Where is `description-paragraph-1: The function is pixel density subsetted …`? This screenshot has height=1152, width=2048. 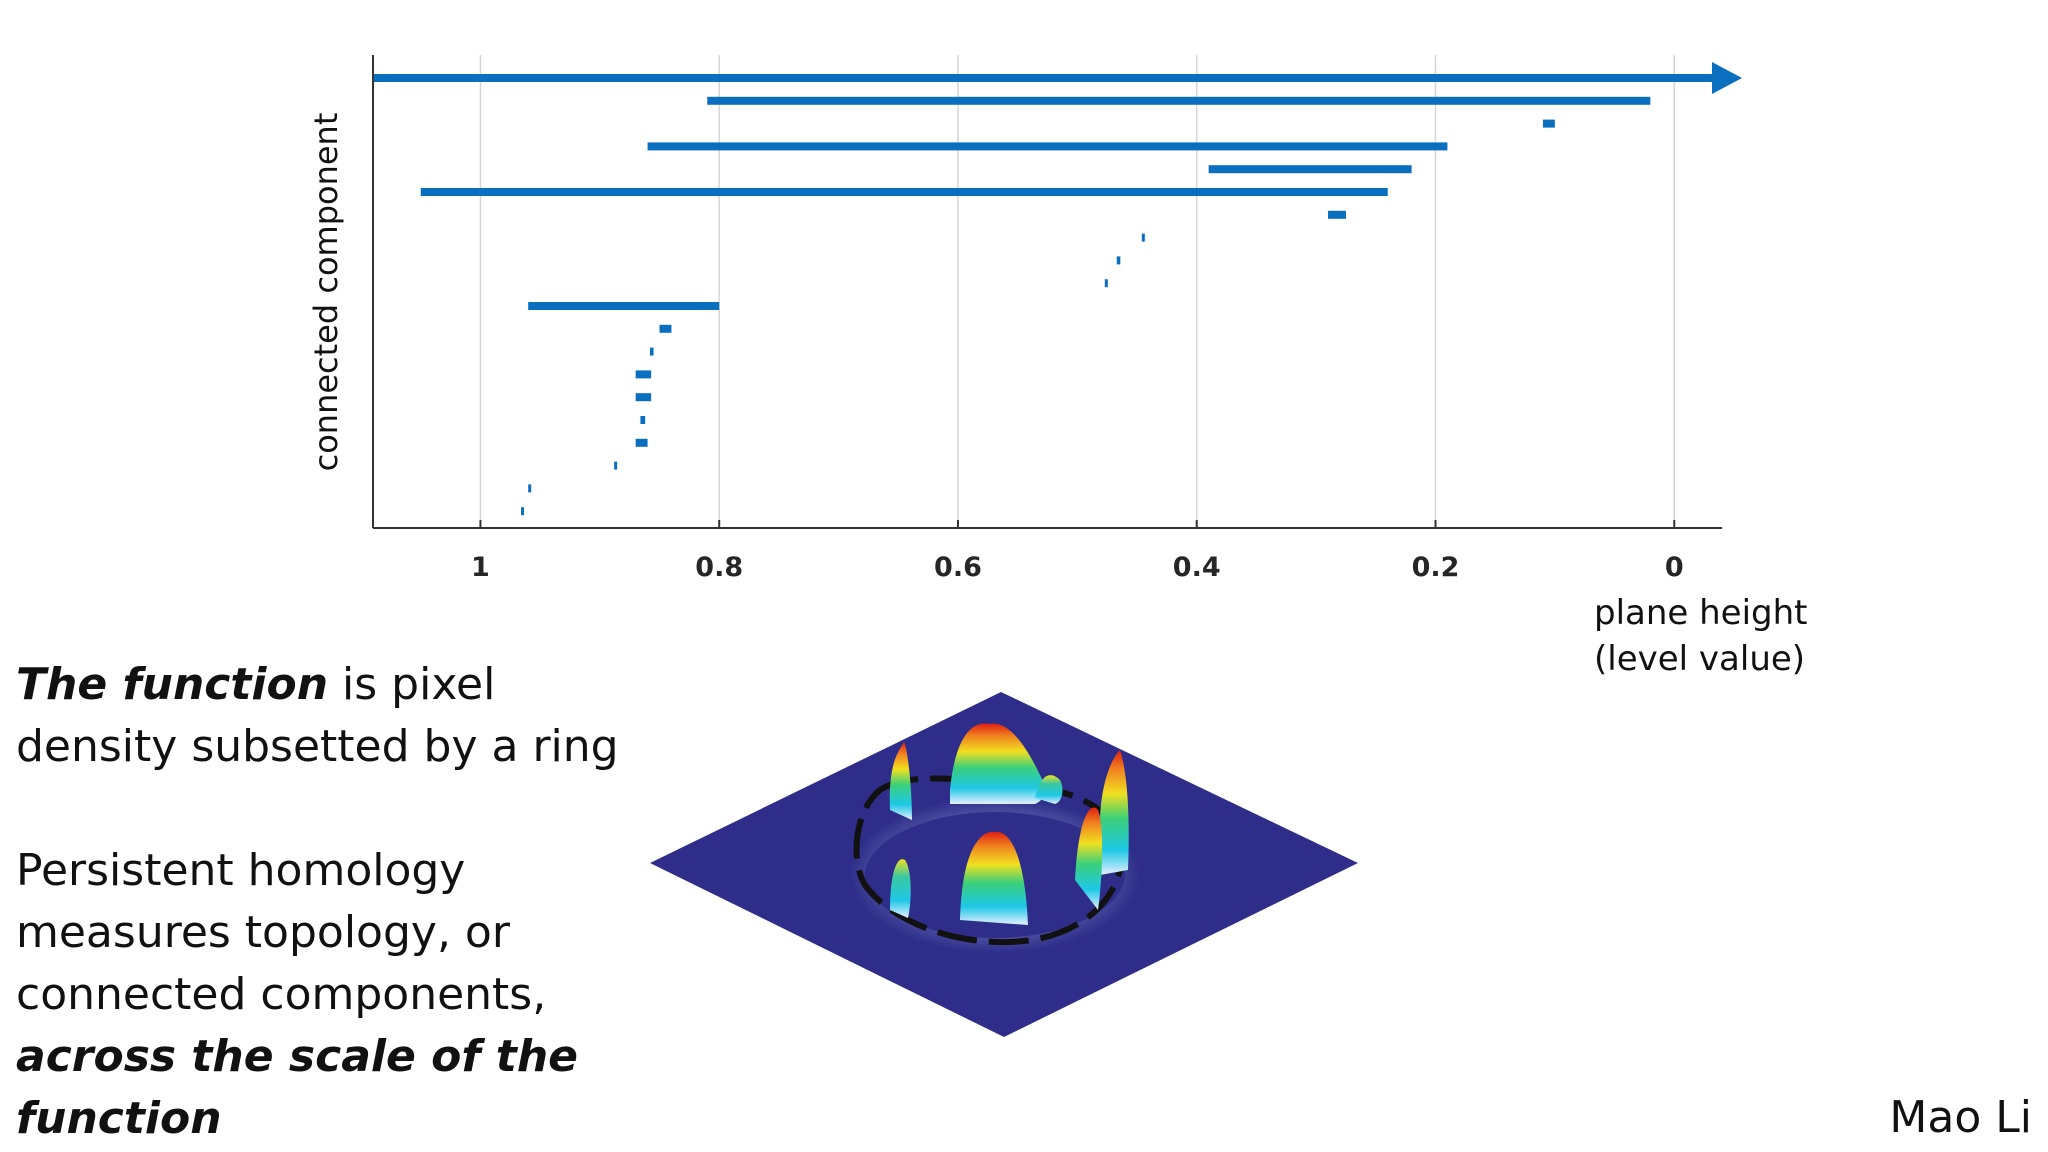 description-paragraph-1: The function is pixel density subsetted … is located at coordinates (336, 716).